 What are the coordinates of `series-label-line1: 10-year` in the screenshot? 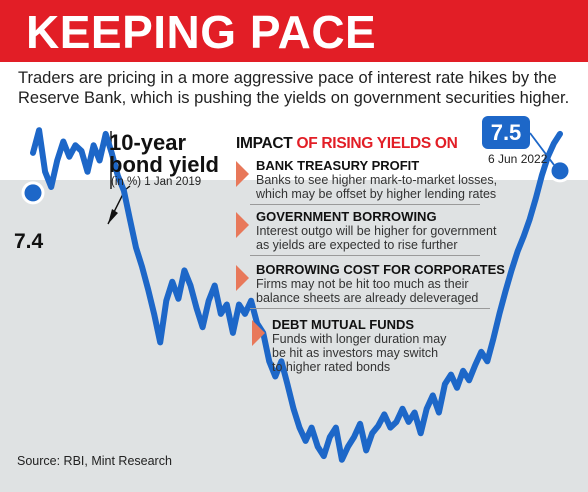 It's located at (148, 142).